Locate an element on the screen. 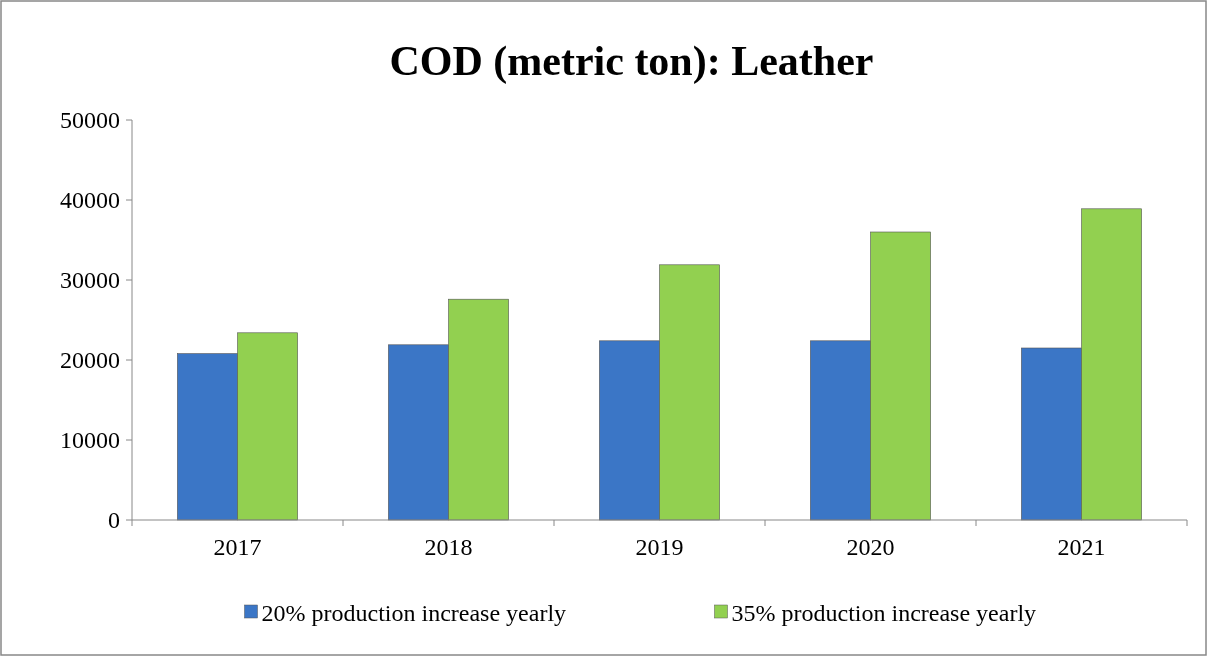 The image size is (1207, 656). y-tick-label: 10000 is located at coordinates (90, 440).